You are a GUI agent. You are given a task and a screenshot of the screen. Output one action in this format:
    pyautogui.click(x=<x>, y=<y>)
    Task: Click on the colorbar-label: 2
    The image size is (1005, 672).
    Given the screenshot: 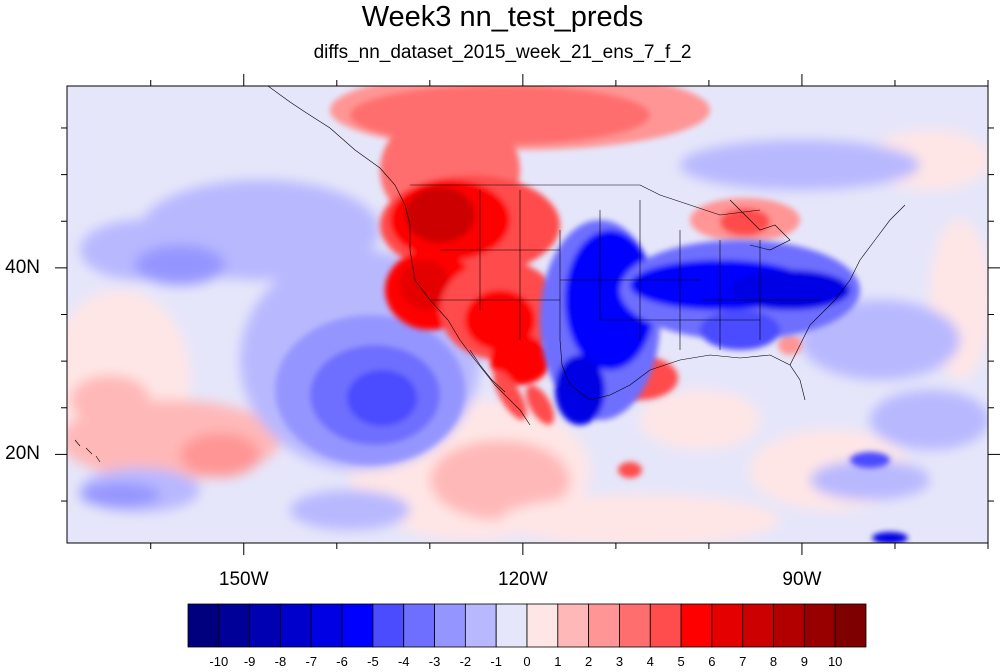 What is the action you would take?
    pyautogui.click(x=589, y=661)
    